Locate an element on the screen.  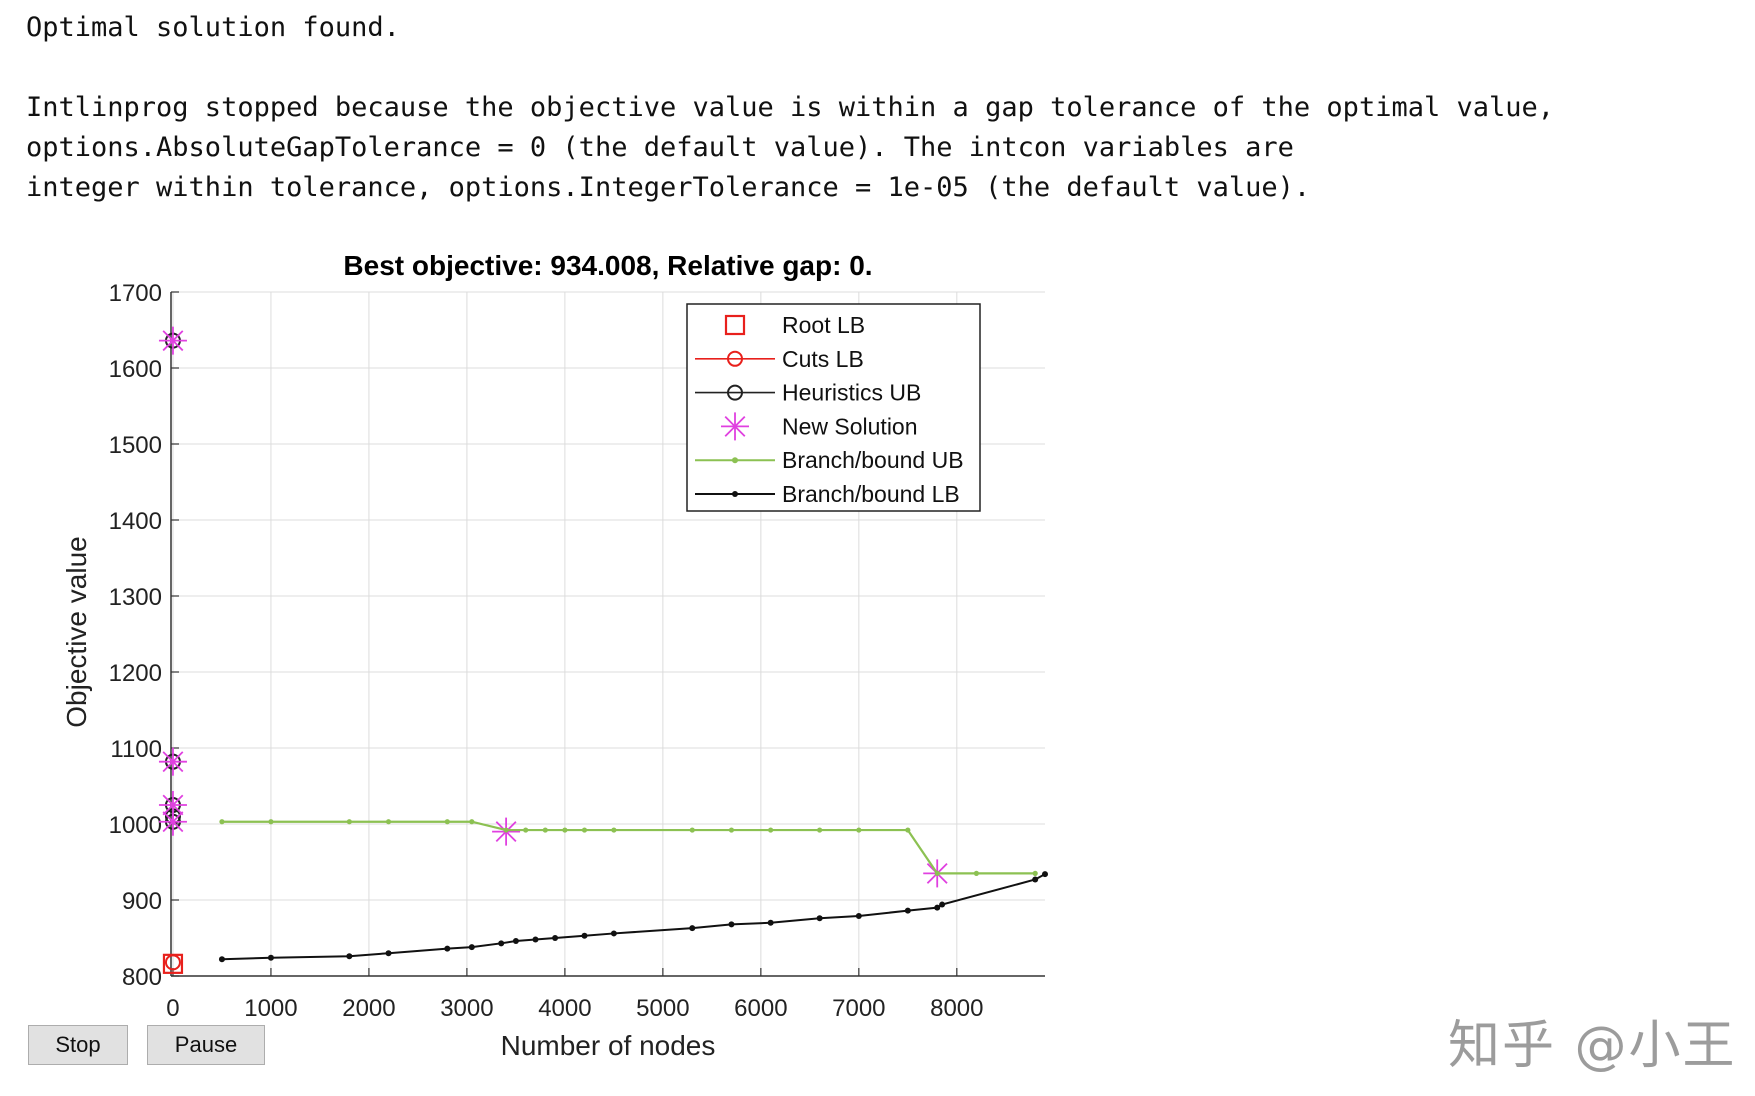
y-tick-label: 1200 is located at coordinates (135, 673).